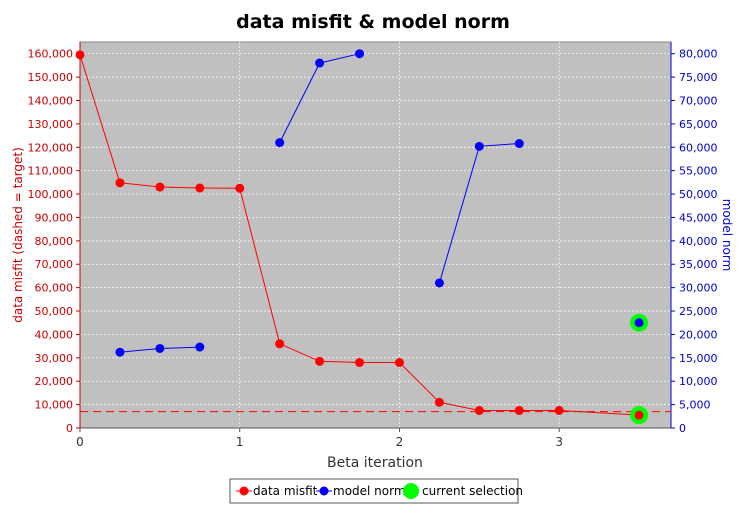  What do you see at coordinates (54, 334) in the screenshot?
I see `left-y-tick-label: 40,000` at bounding box center [54, 334].